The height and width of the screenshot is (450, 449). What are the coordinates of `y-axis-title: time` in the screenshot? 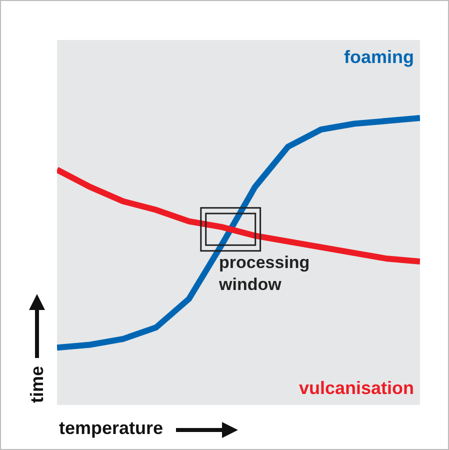 It's located at (37, 384).